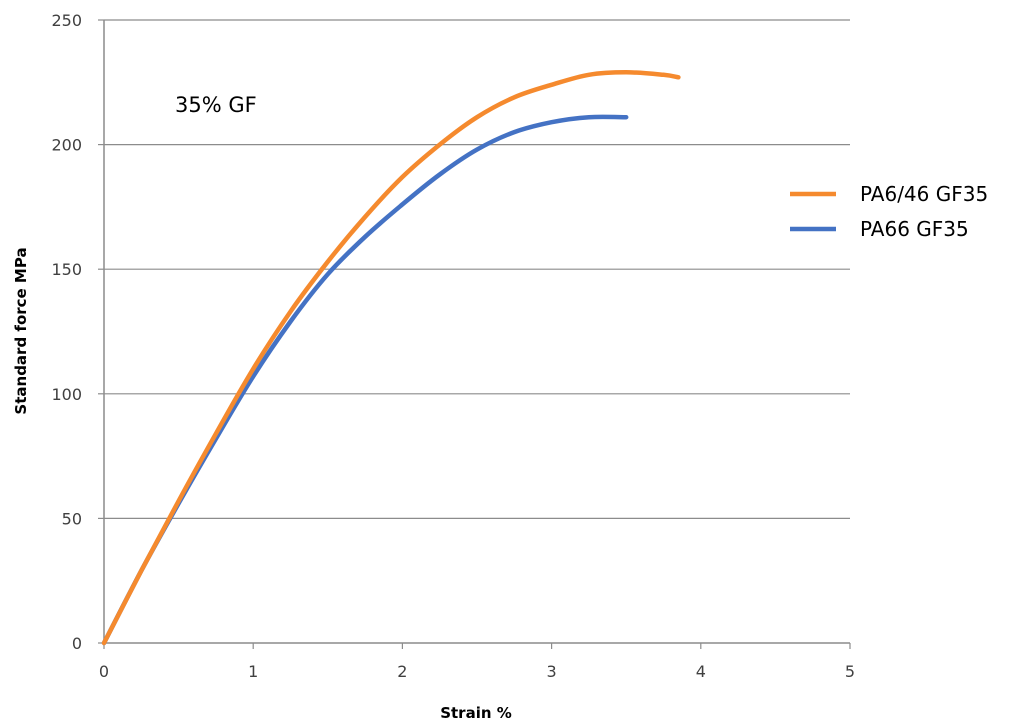 This screenshot has height=724, width=1035. Describe the element at coordinates (104, 671) in the screenshot. I see `x-tick-label: 0` at that location.